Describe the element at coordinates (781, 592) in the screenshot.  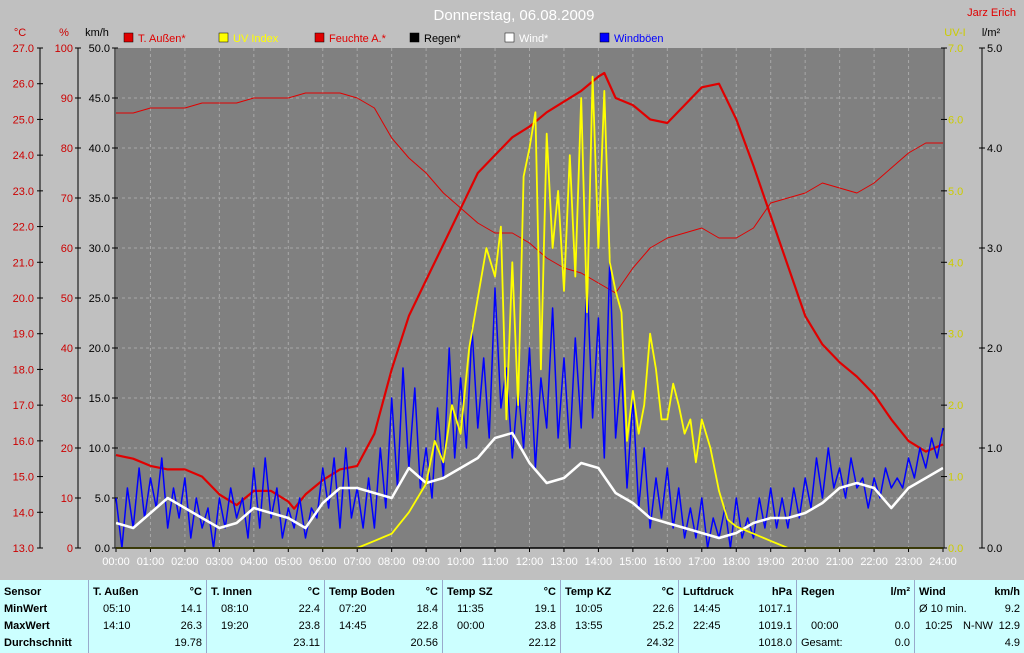
I see `stats-unit: hPa` at that location.